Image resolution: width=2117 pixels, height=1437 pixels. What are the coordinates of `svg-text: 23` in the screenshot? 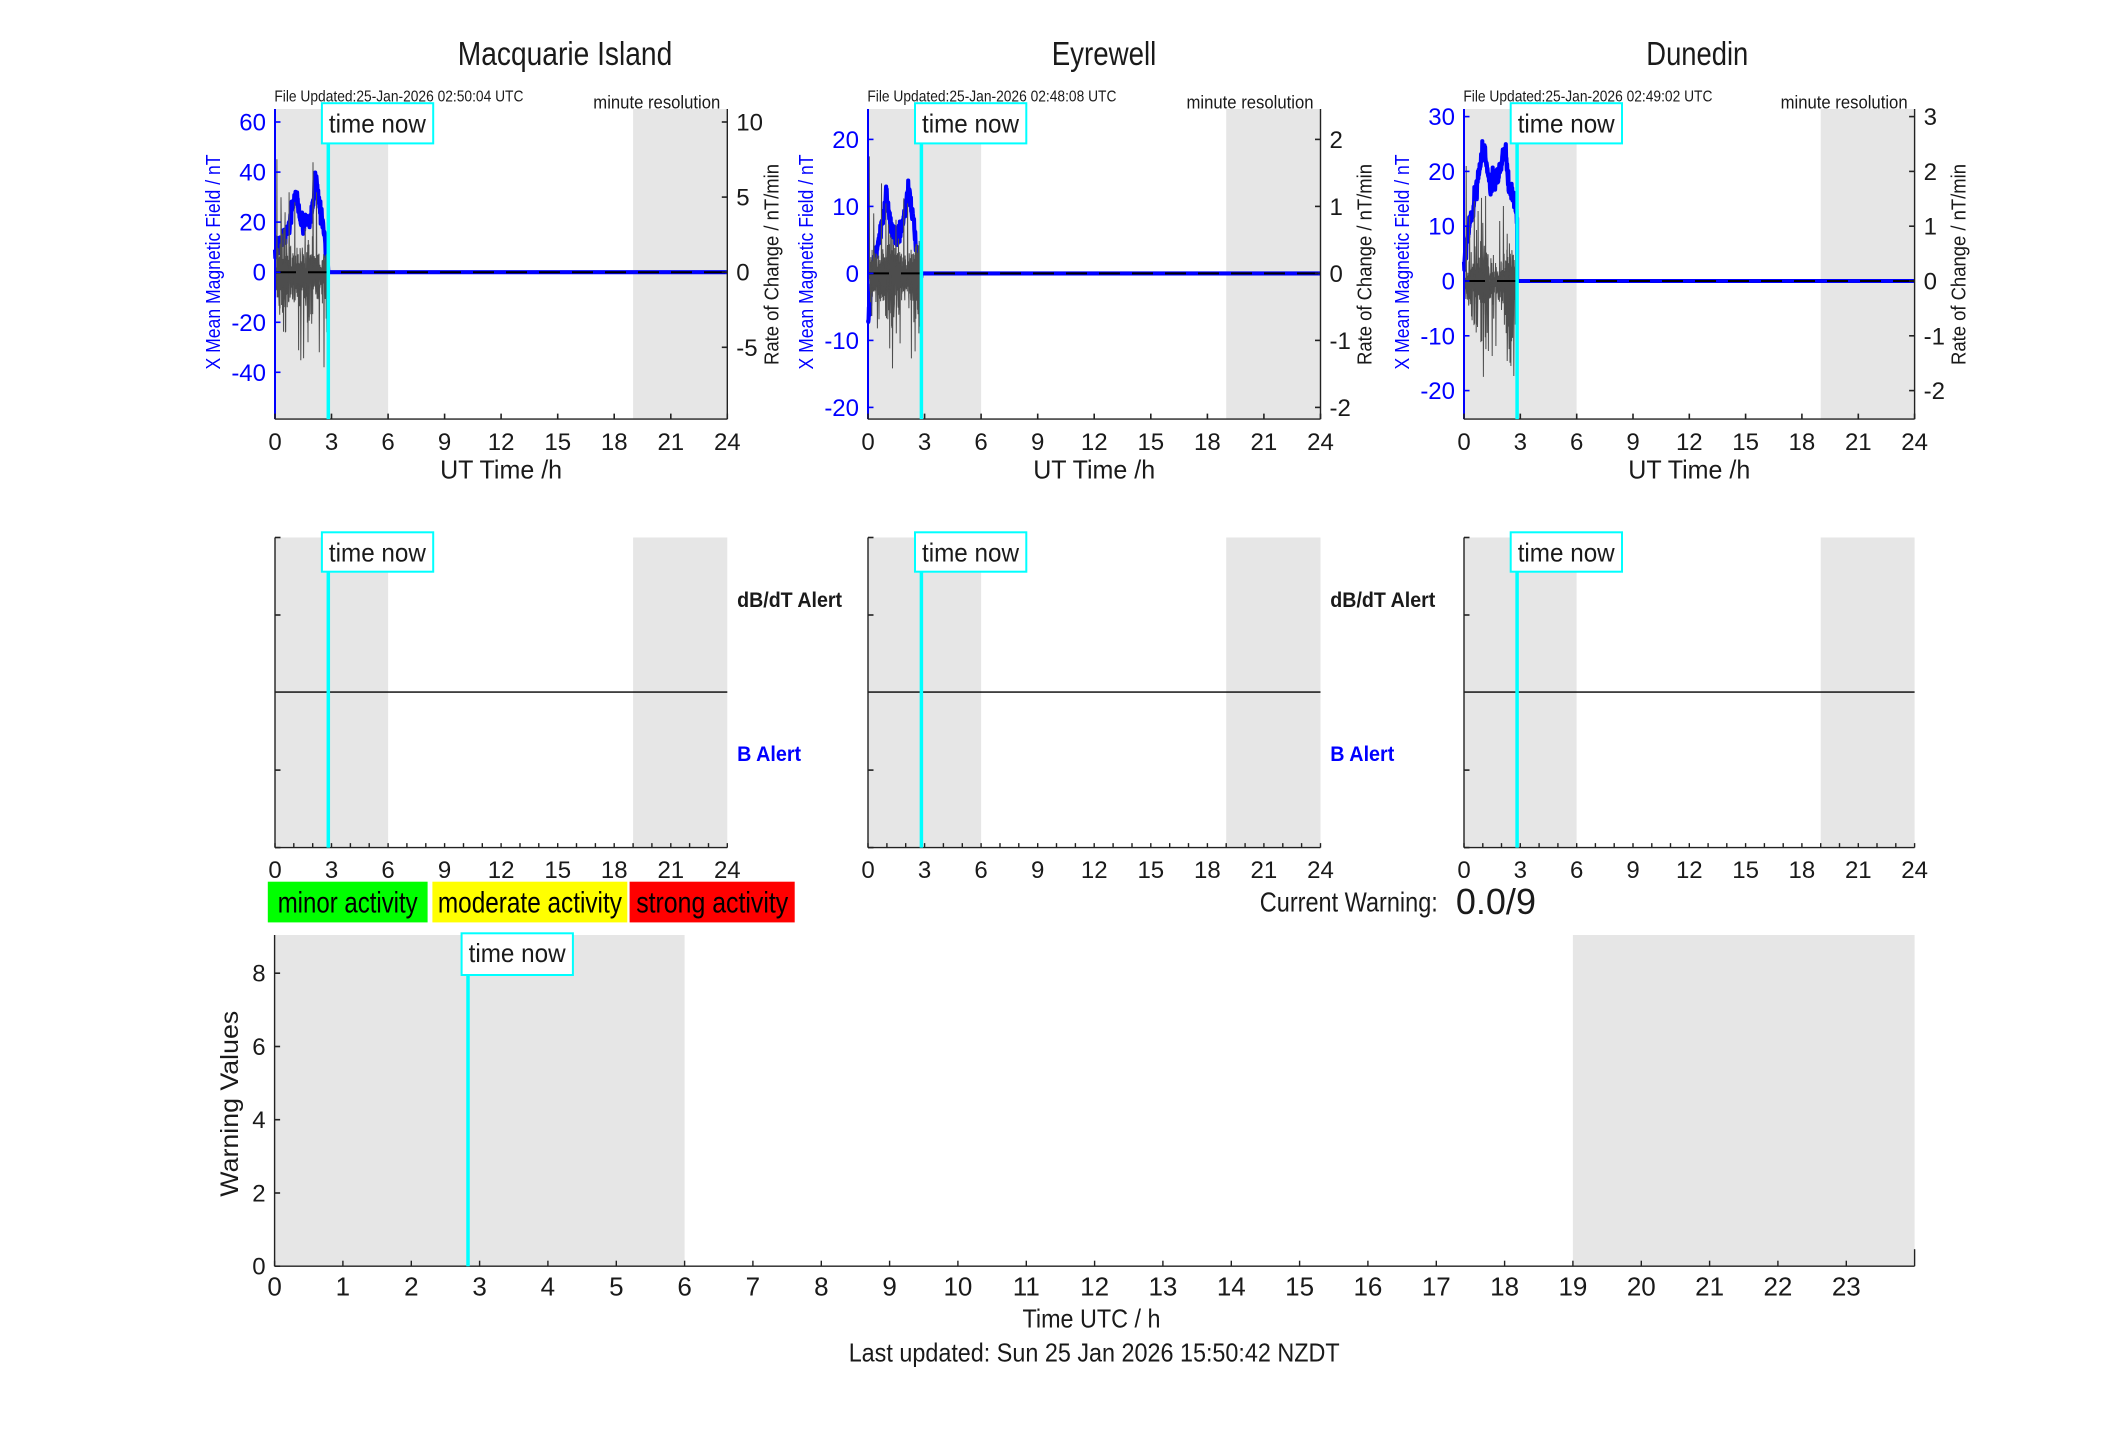 It's located at (1846, 1286).